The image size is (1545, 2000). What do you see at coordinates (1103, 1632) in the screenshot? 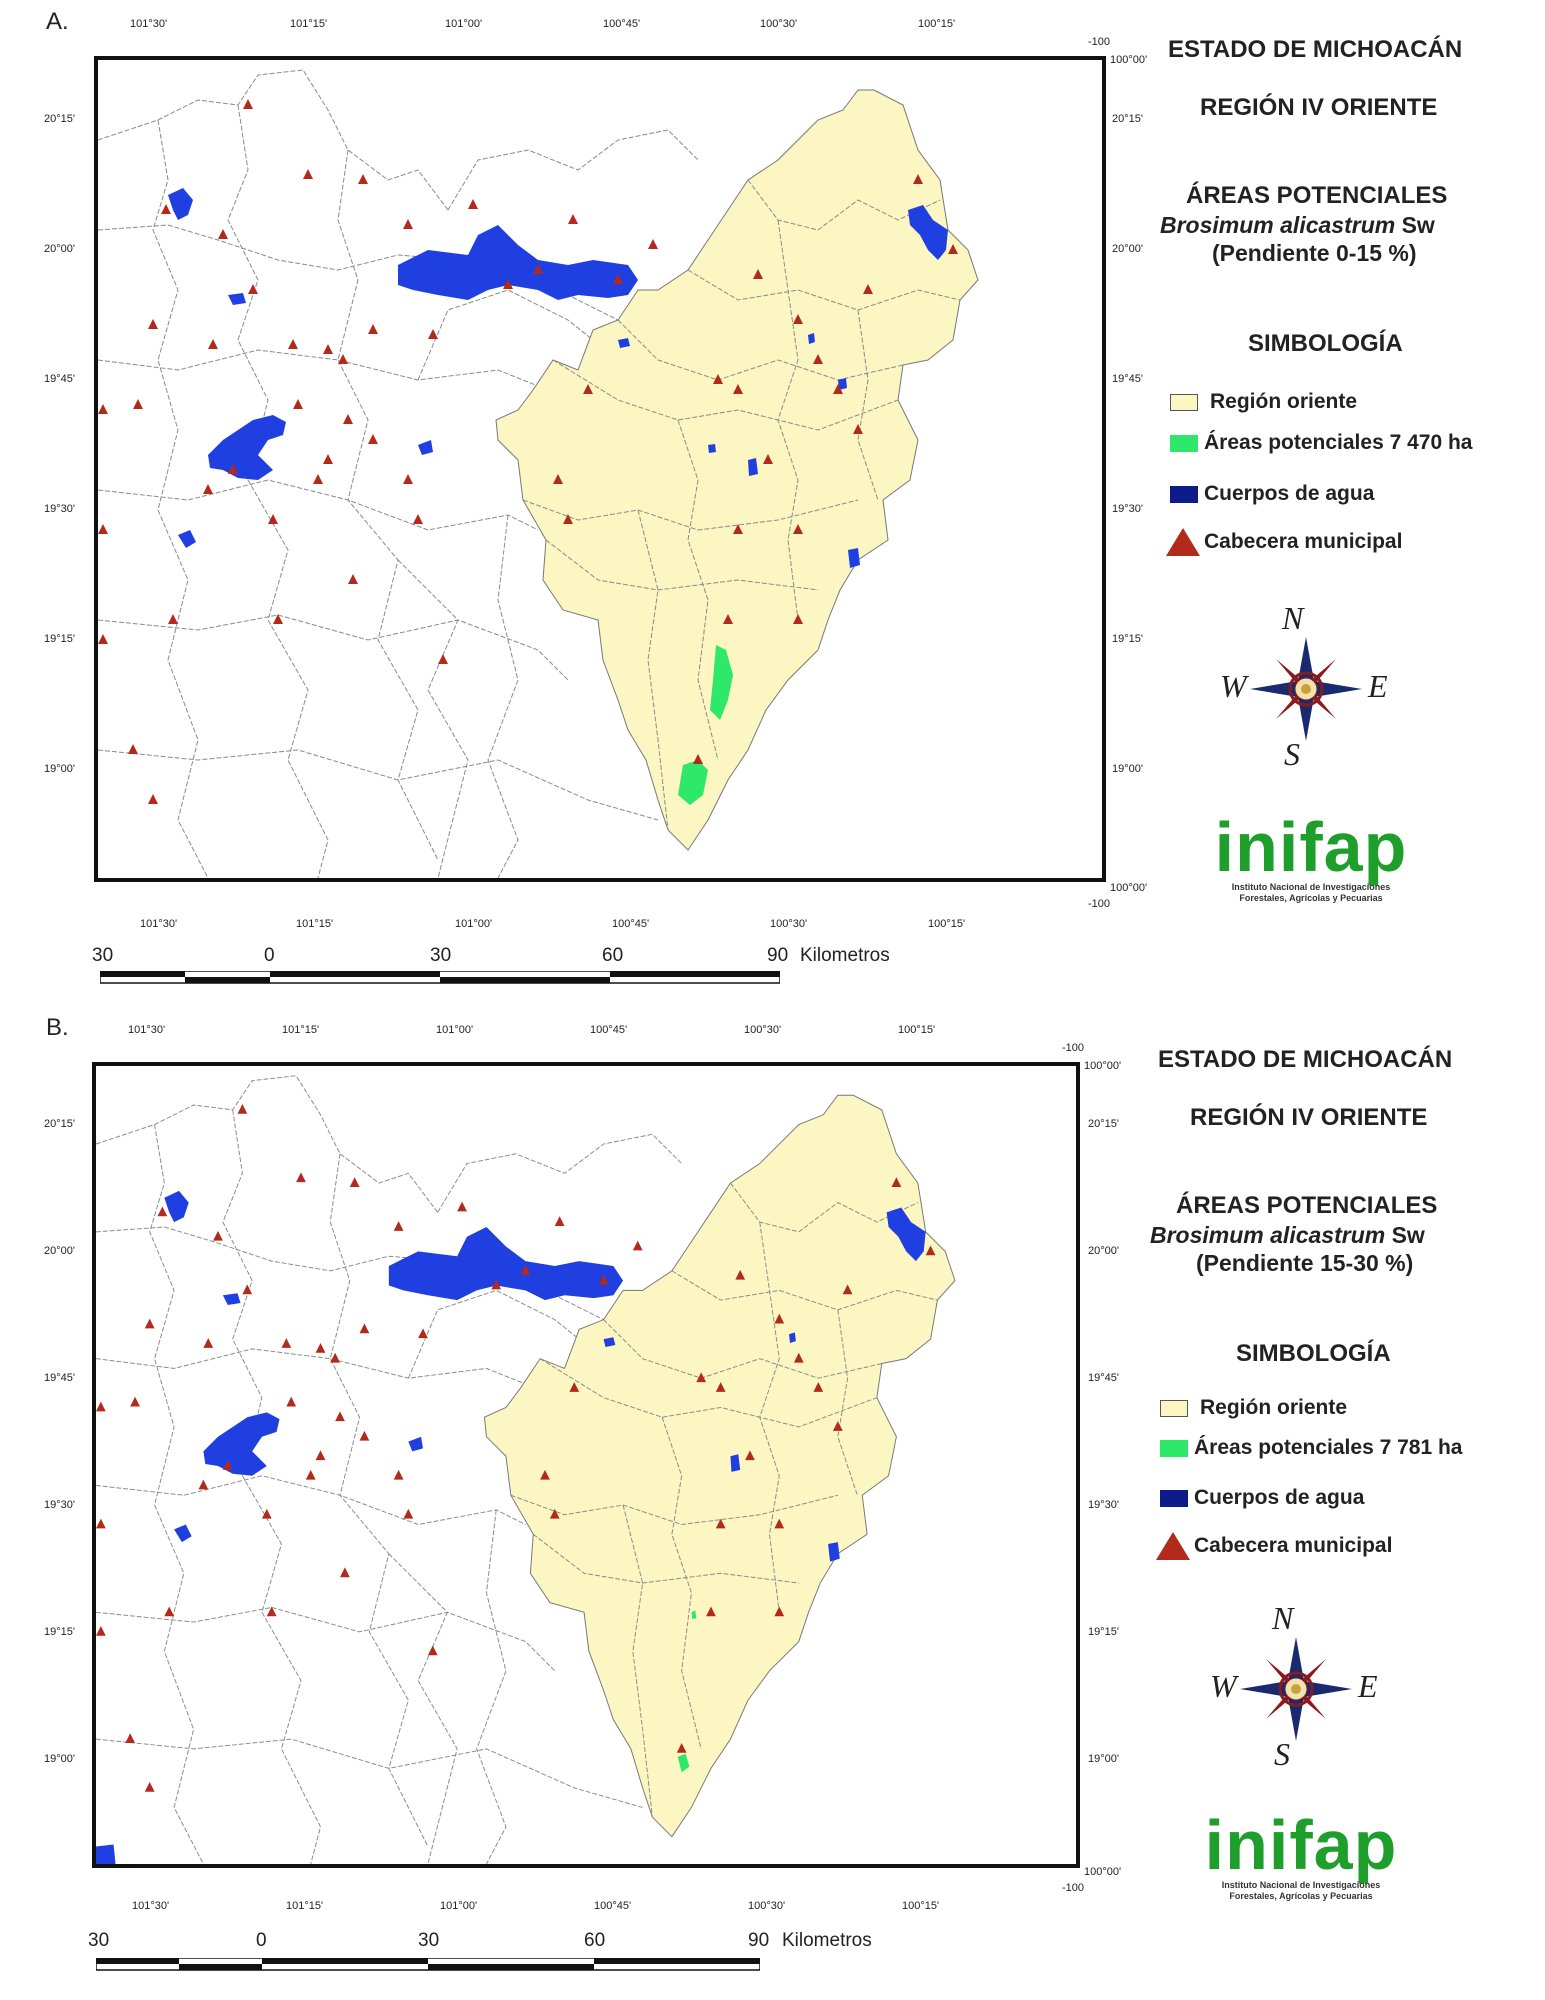
I see `lat-label-right: 19°15'` at bounding box center [1103, 1632].